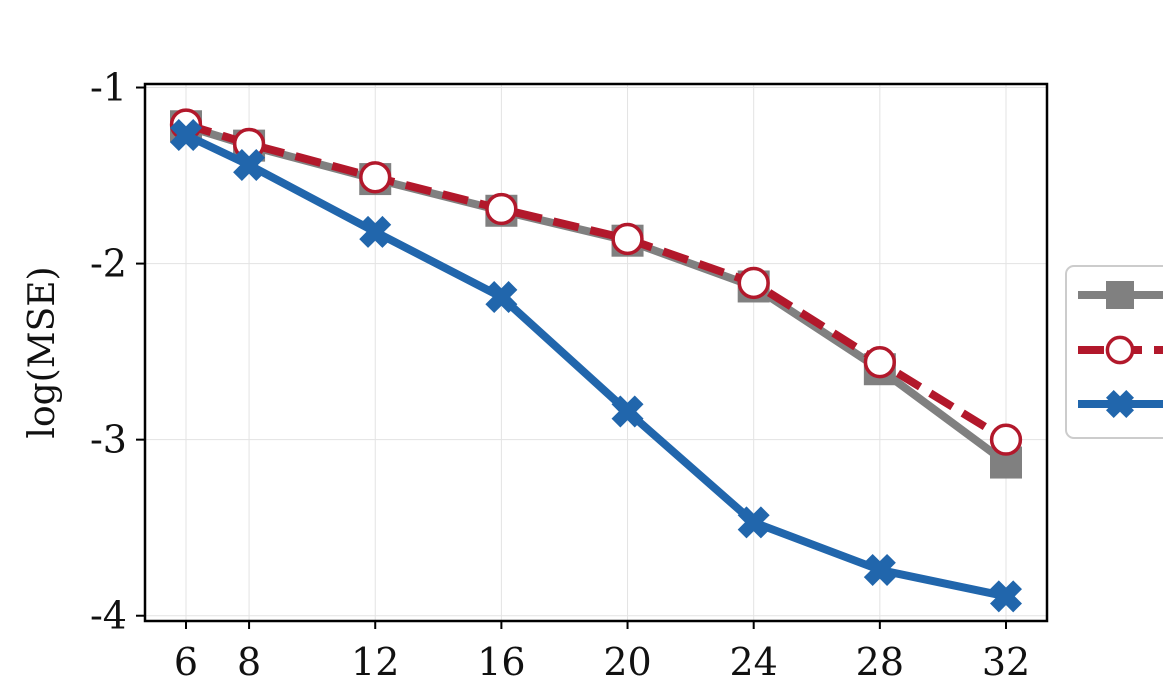 The image size is (1163, 698). What do you see at coordinates (108, 264) in the screenshot?
I see `y-tick-label: -2` at bounding box center [108, 264].